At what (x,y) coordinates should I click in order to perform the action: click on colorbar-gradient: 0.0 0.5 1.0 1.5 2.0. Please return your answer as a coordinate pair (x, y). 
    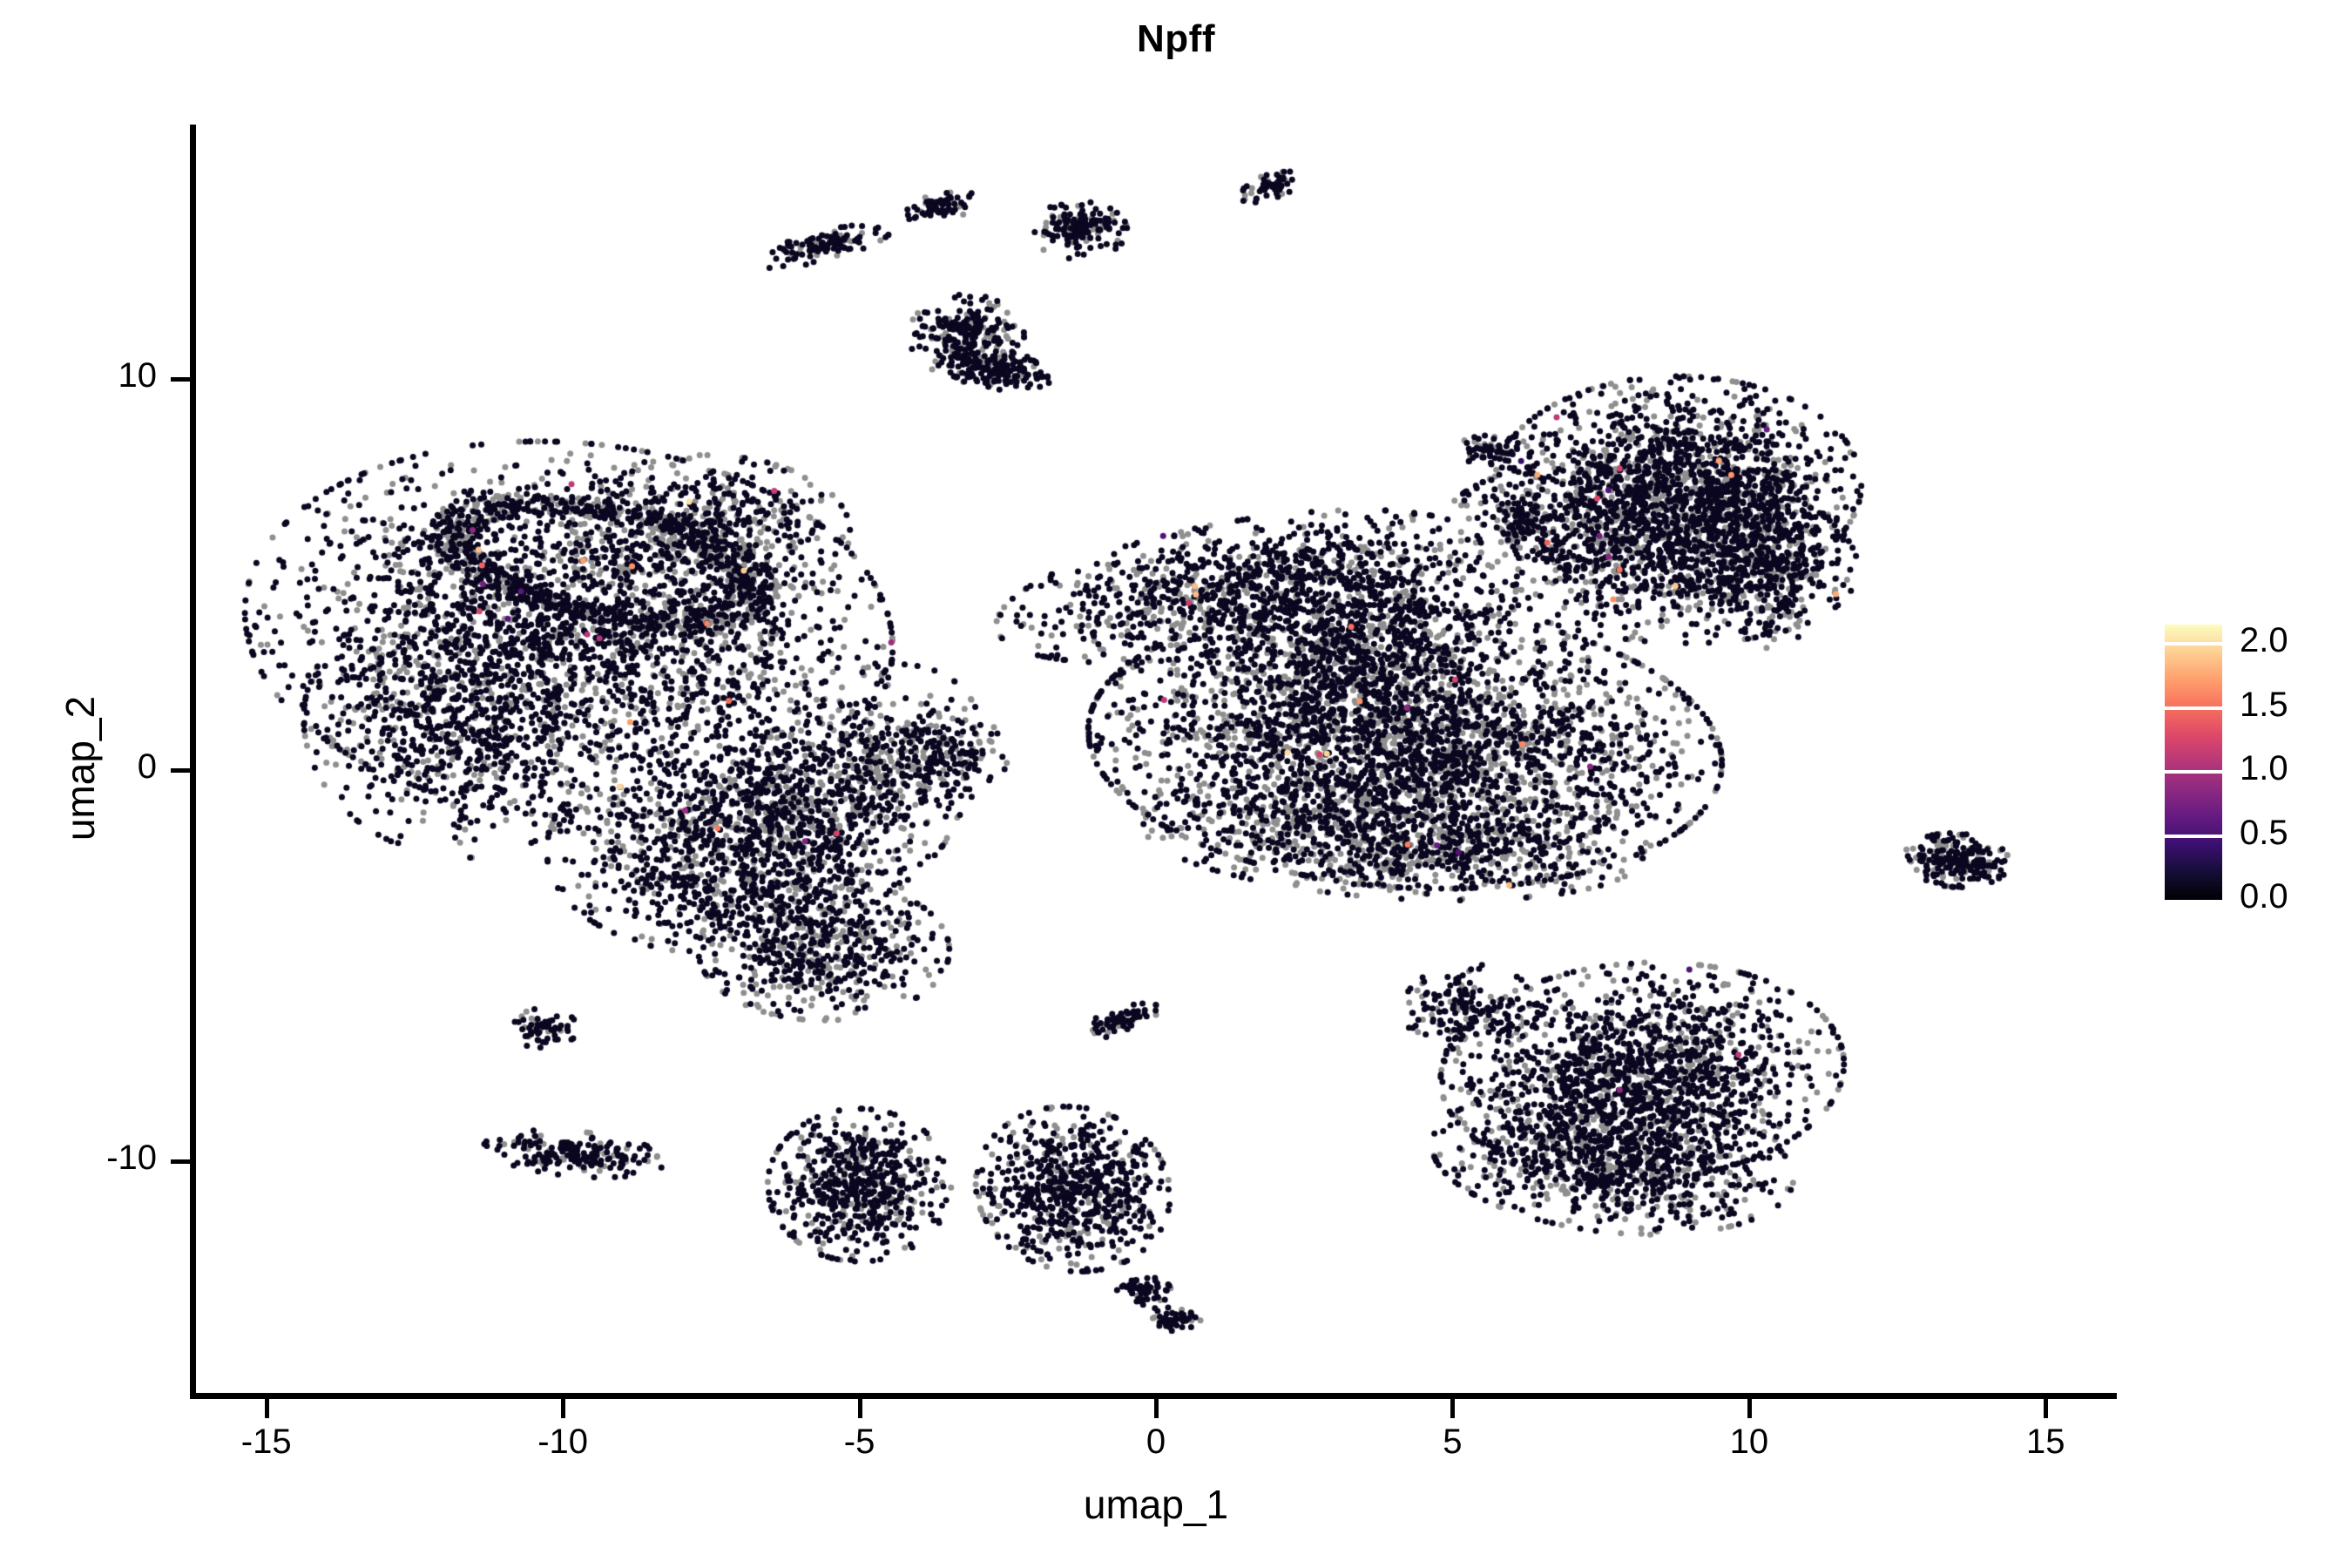
    Looking at the image, I should click on (2226, 768).